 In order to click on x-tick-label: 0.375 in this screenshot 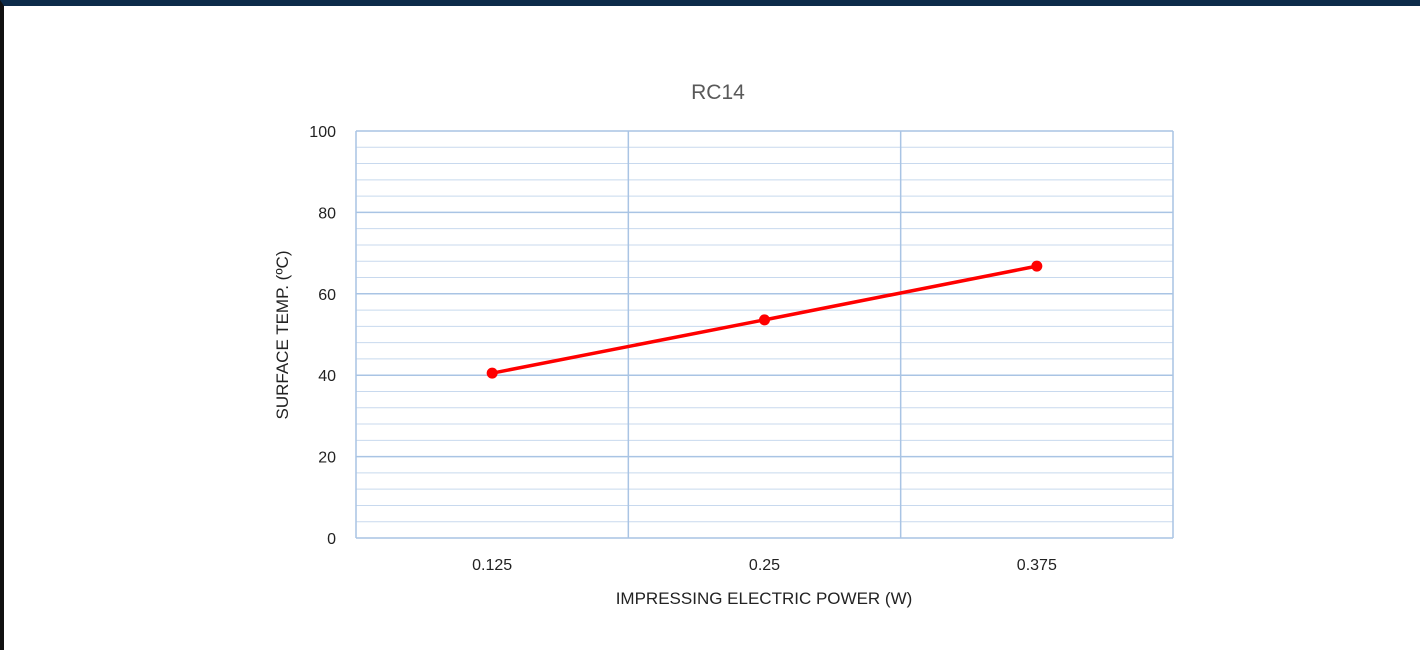, I will do `click(1037, 565)`.